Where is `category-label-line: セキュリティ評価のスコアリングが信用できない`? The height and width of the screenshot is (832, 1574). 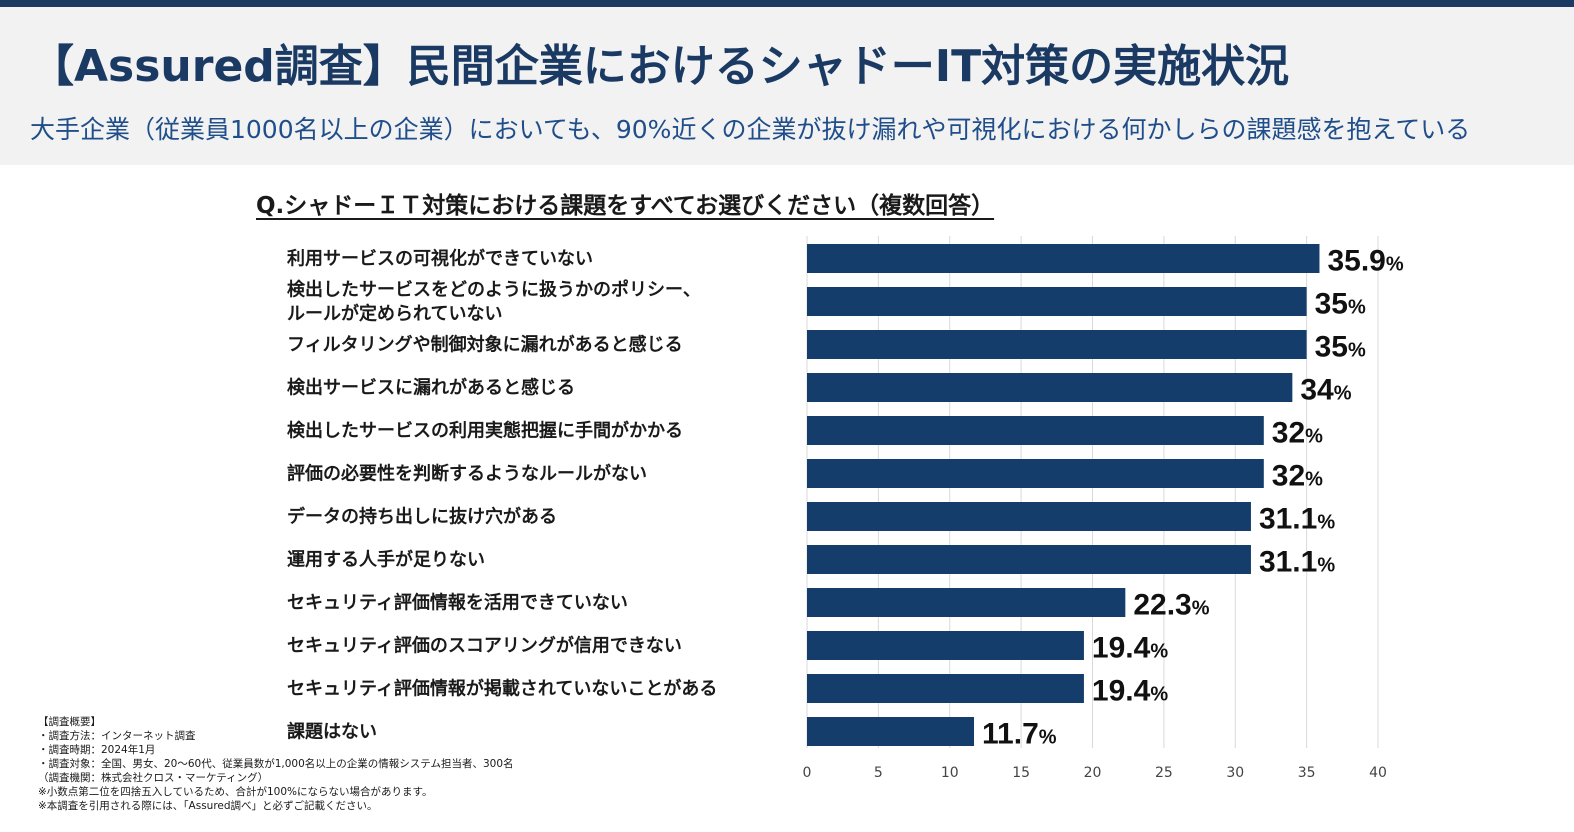 category-label-line: セキュリティ評価のスコアリングが信用できない is located at coordinates (484, 646).